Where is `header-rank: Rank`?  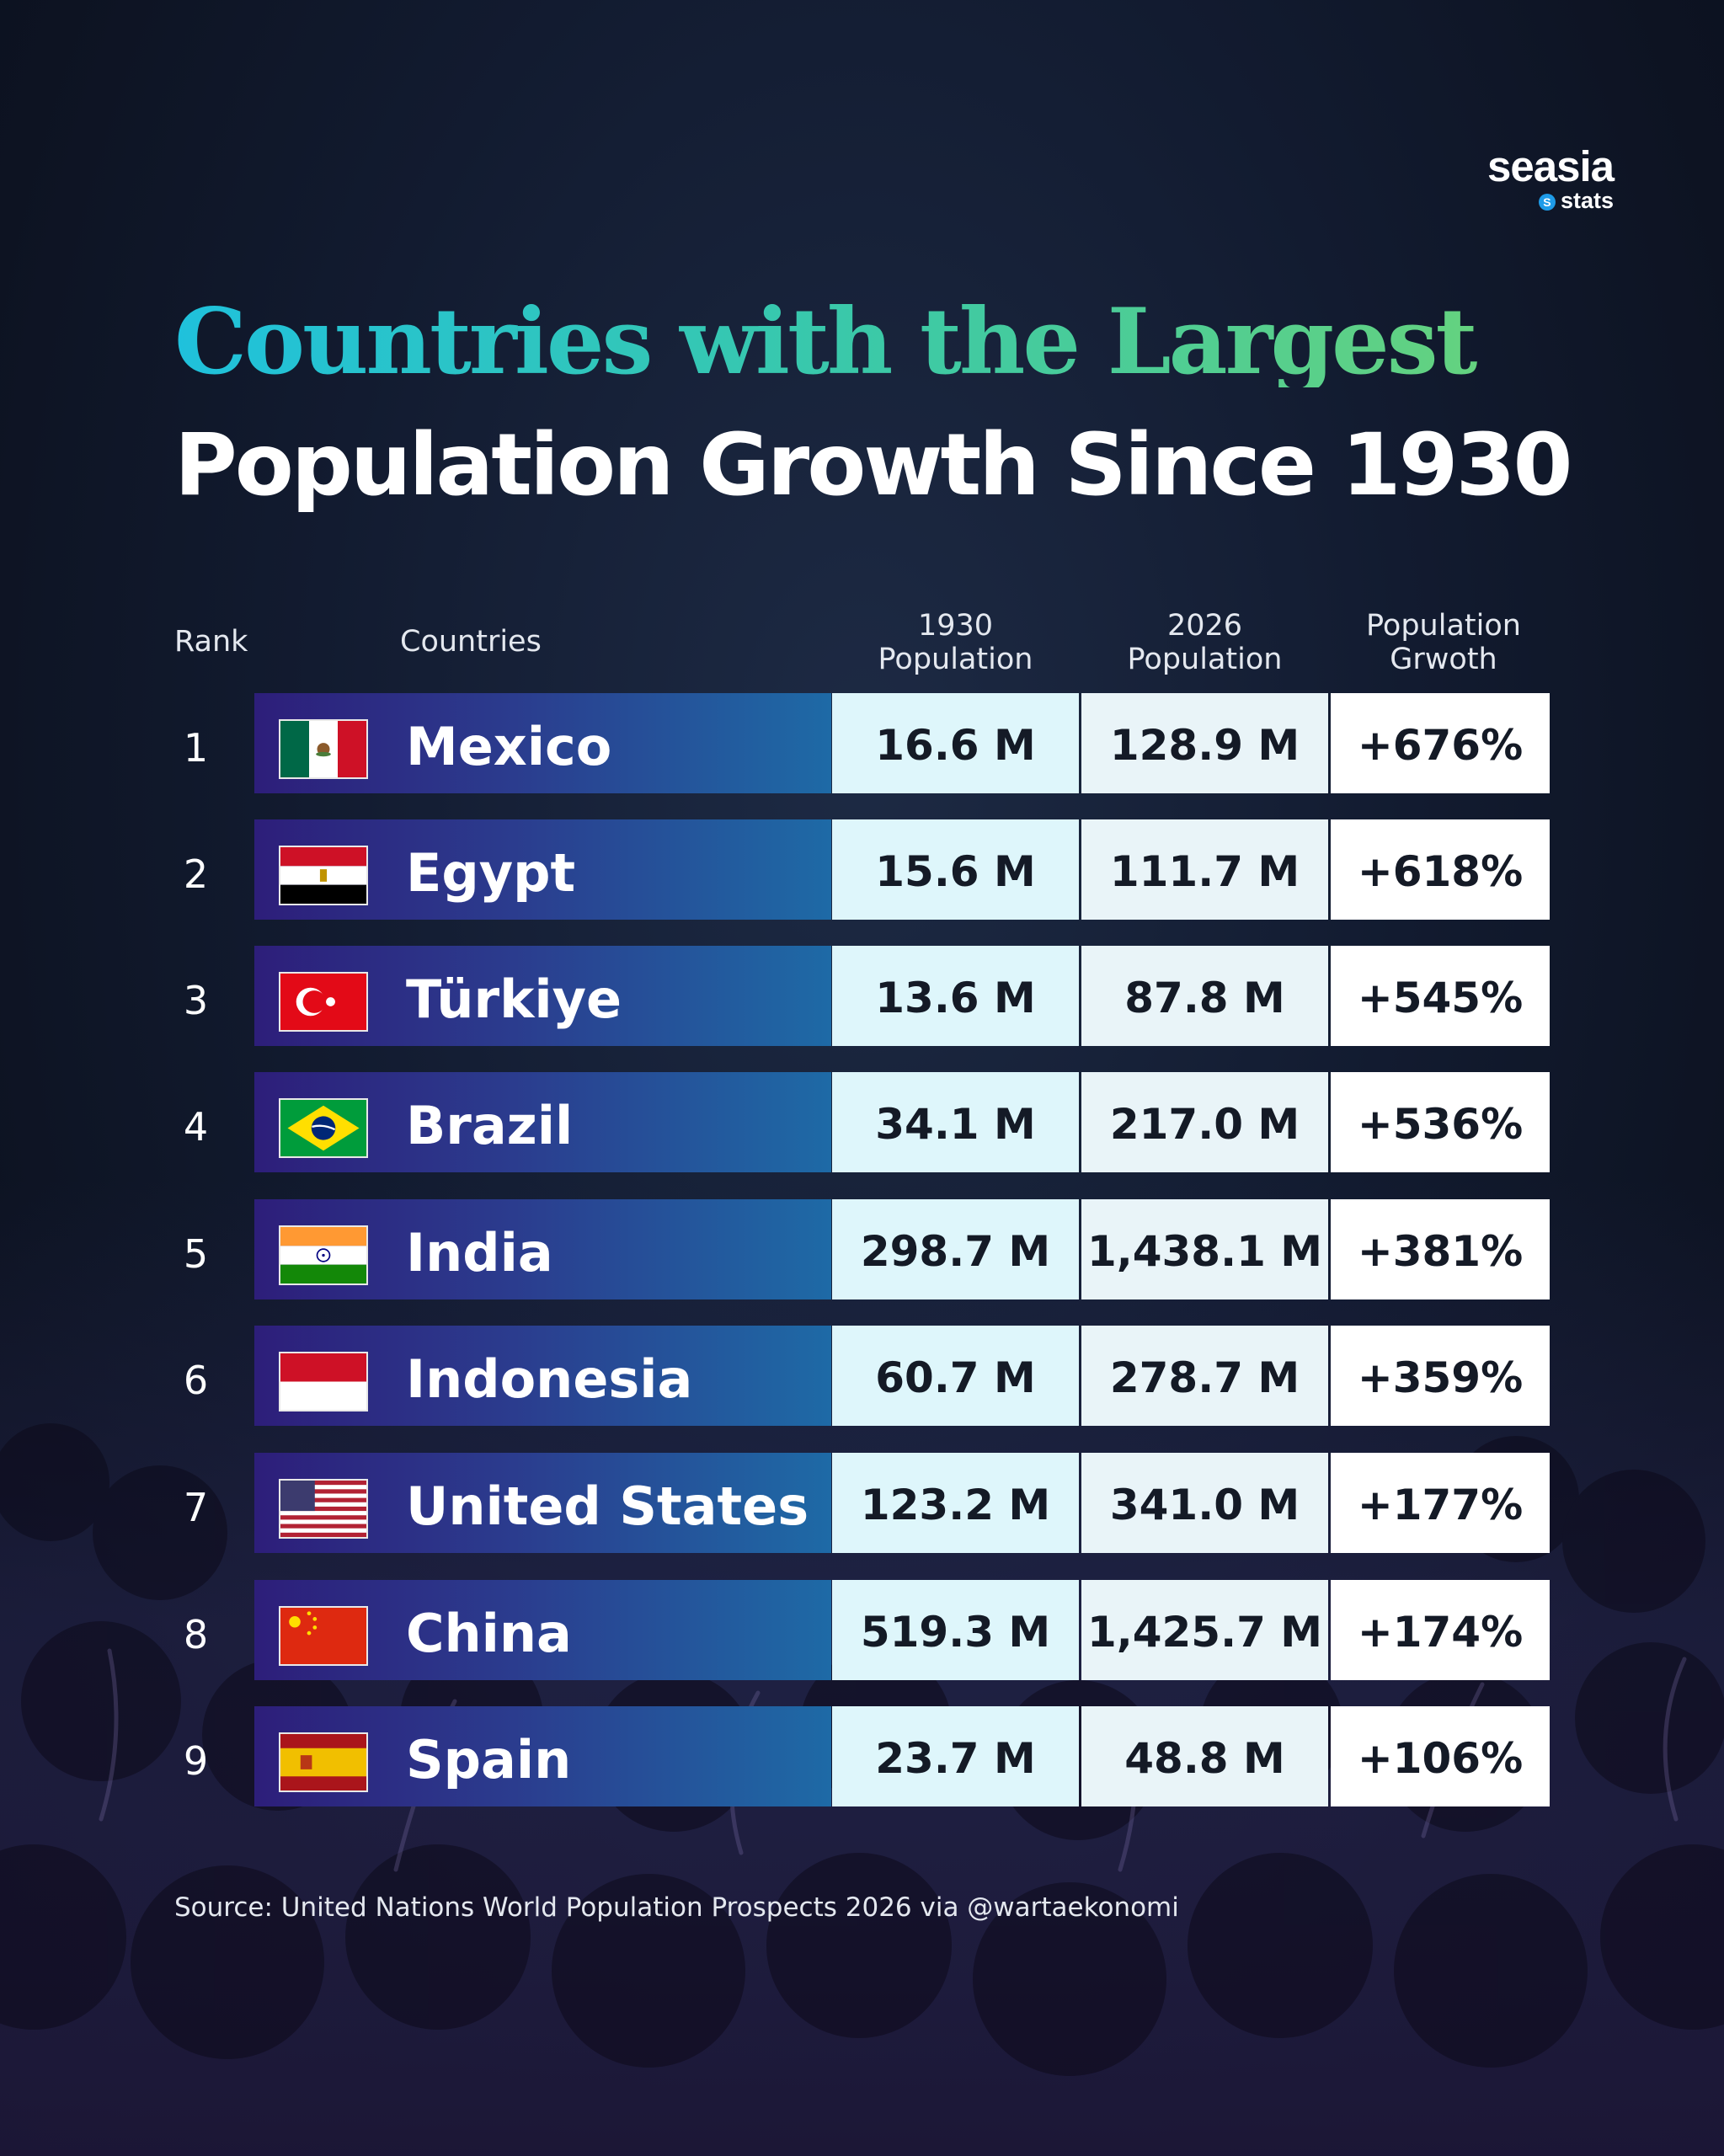
header-rank: Rank is located at coordinates (211, 642).